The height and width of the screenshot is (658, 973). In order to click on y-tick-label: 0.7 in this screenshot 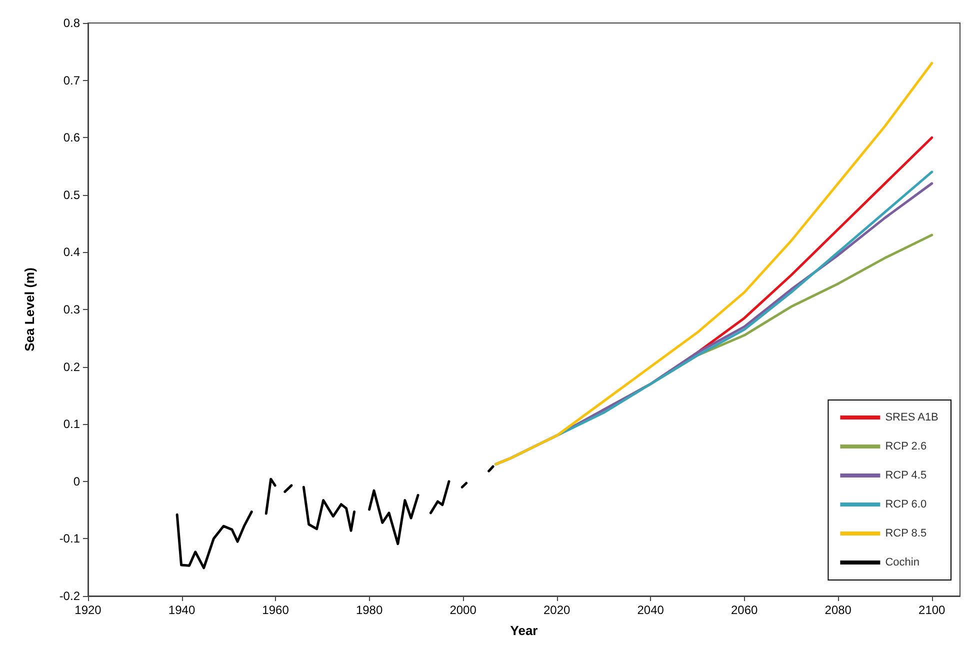, I will do `click(71, 80)`.